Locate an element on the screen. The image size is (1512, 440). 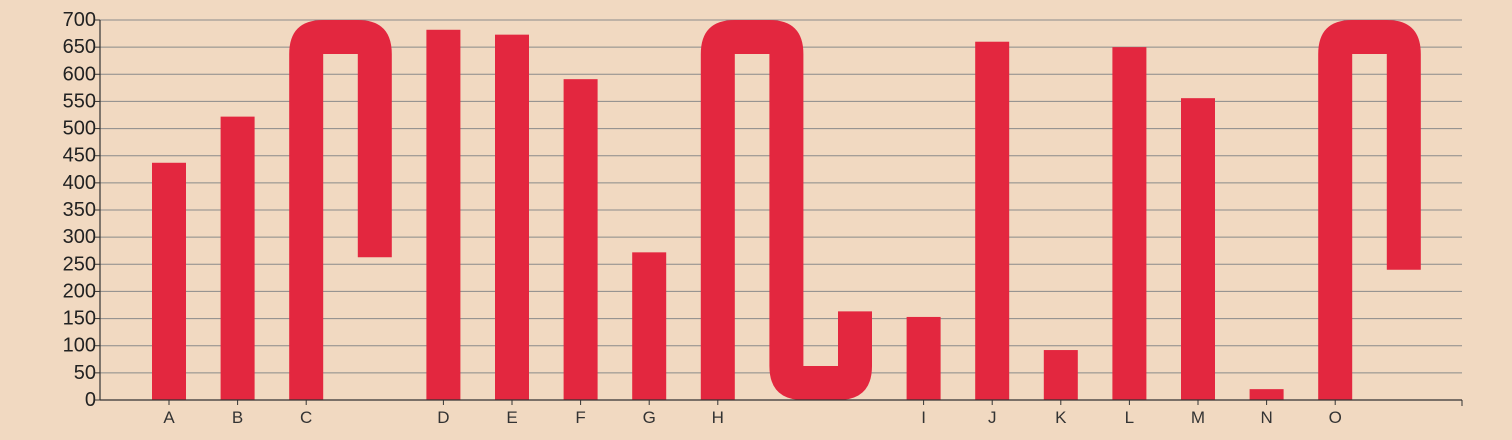
x-tick-label: G is located at coordinates (649, 417).